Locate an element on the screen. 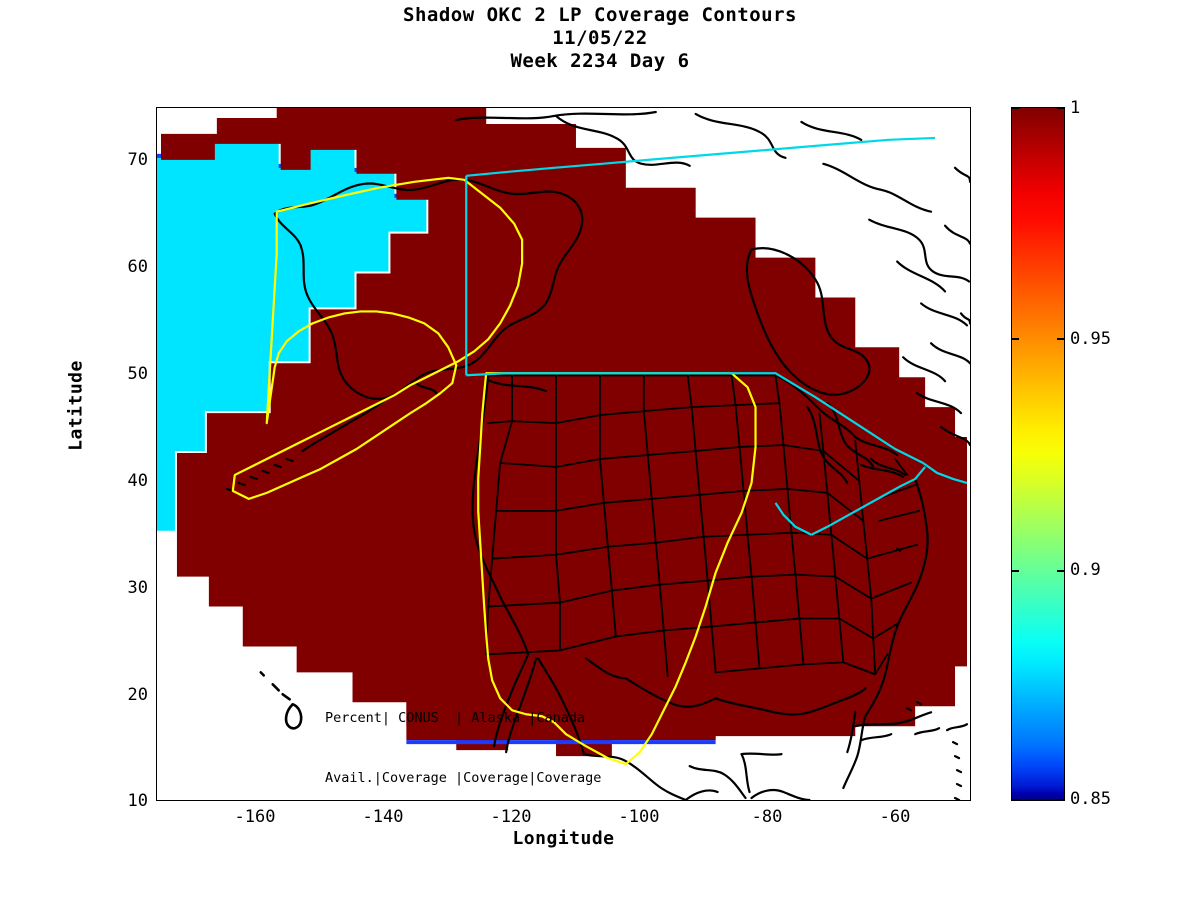 This screenshot has width=1200, height=900. colorbar-tick-085-right is located at coordinates (1061, 800).